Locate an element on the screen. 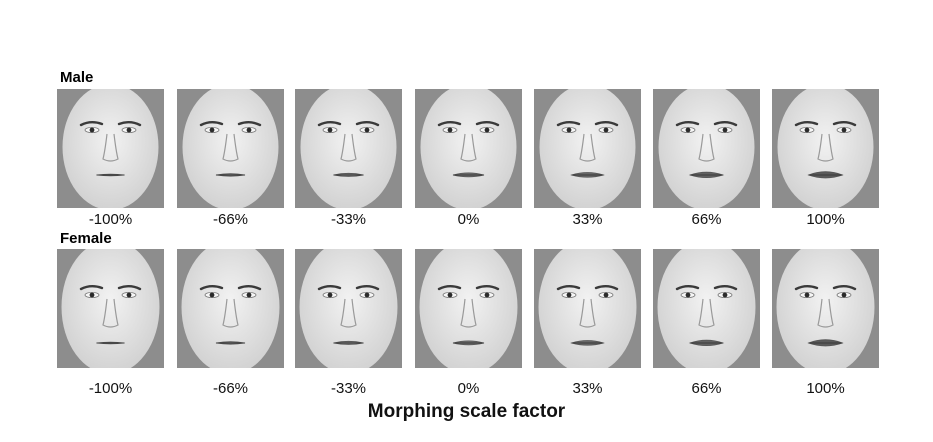  morph-label-male-6: 100% is located at coordinates (825, 219).